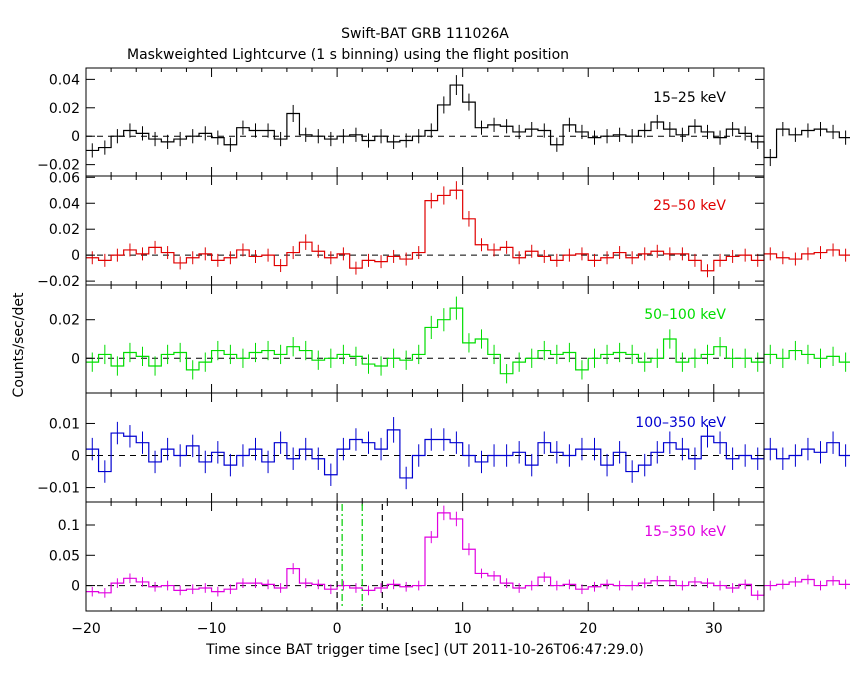  Describe the element at coordinates (588, 629) in the screenshot. I see `x-tick-label: 20` at that location.